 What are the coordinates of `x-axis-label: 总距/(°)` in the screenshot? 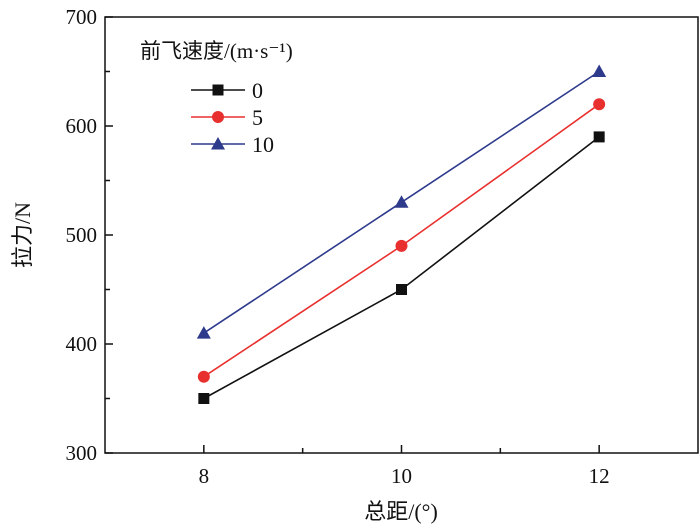 It's located at (401, 511).